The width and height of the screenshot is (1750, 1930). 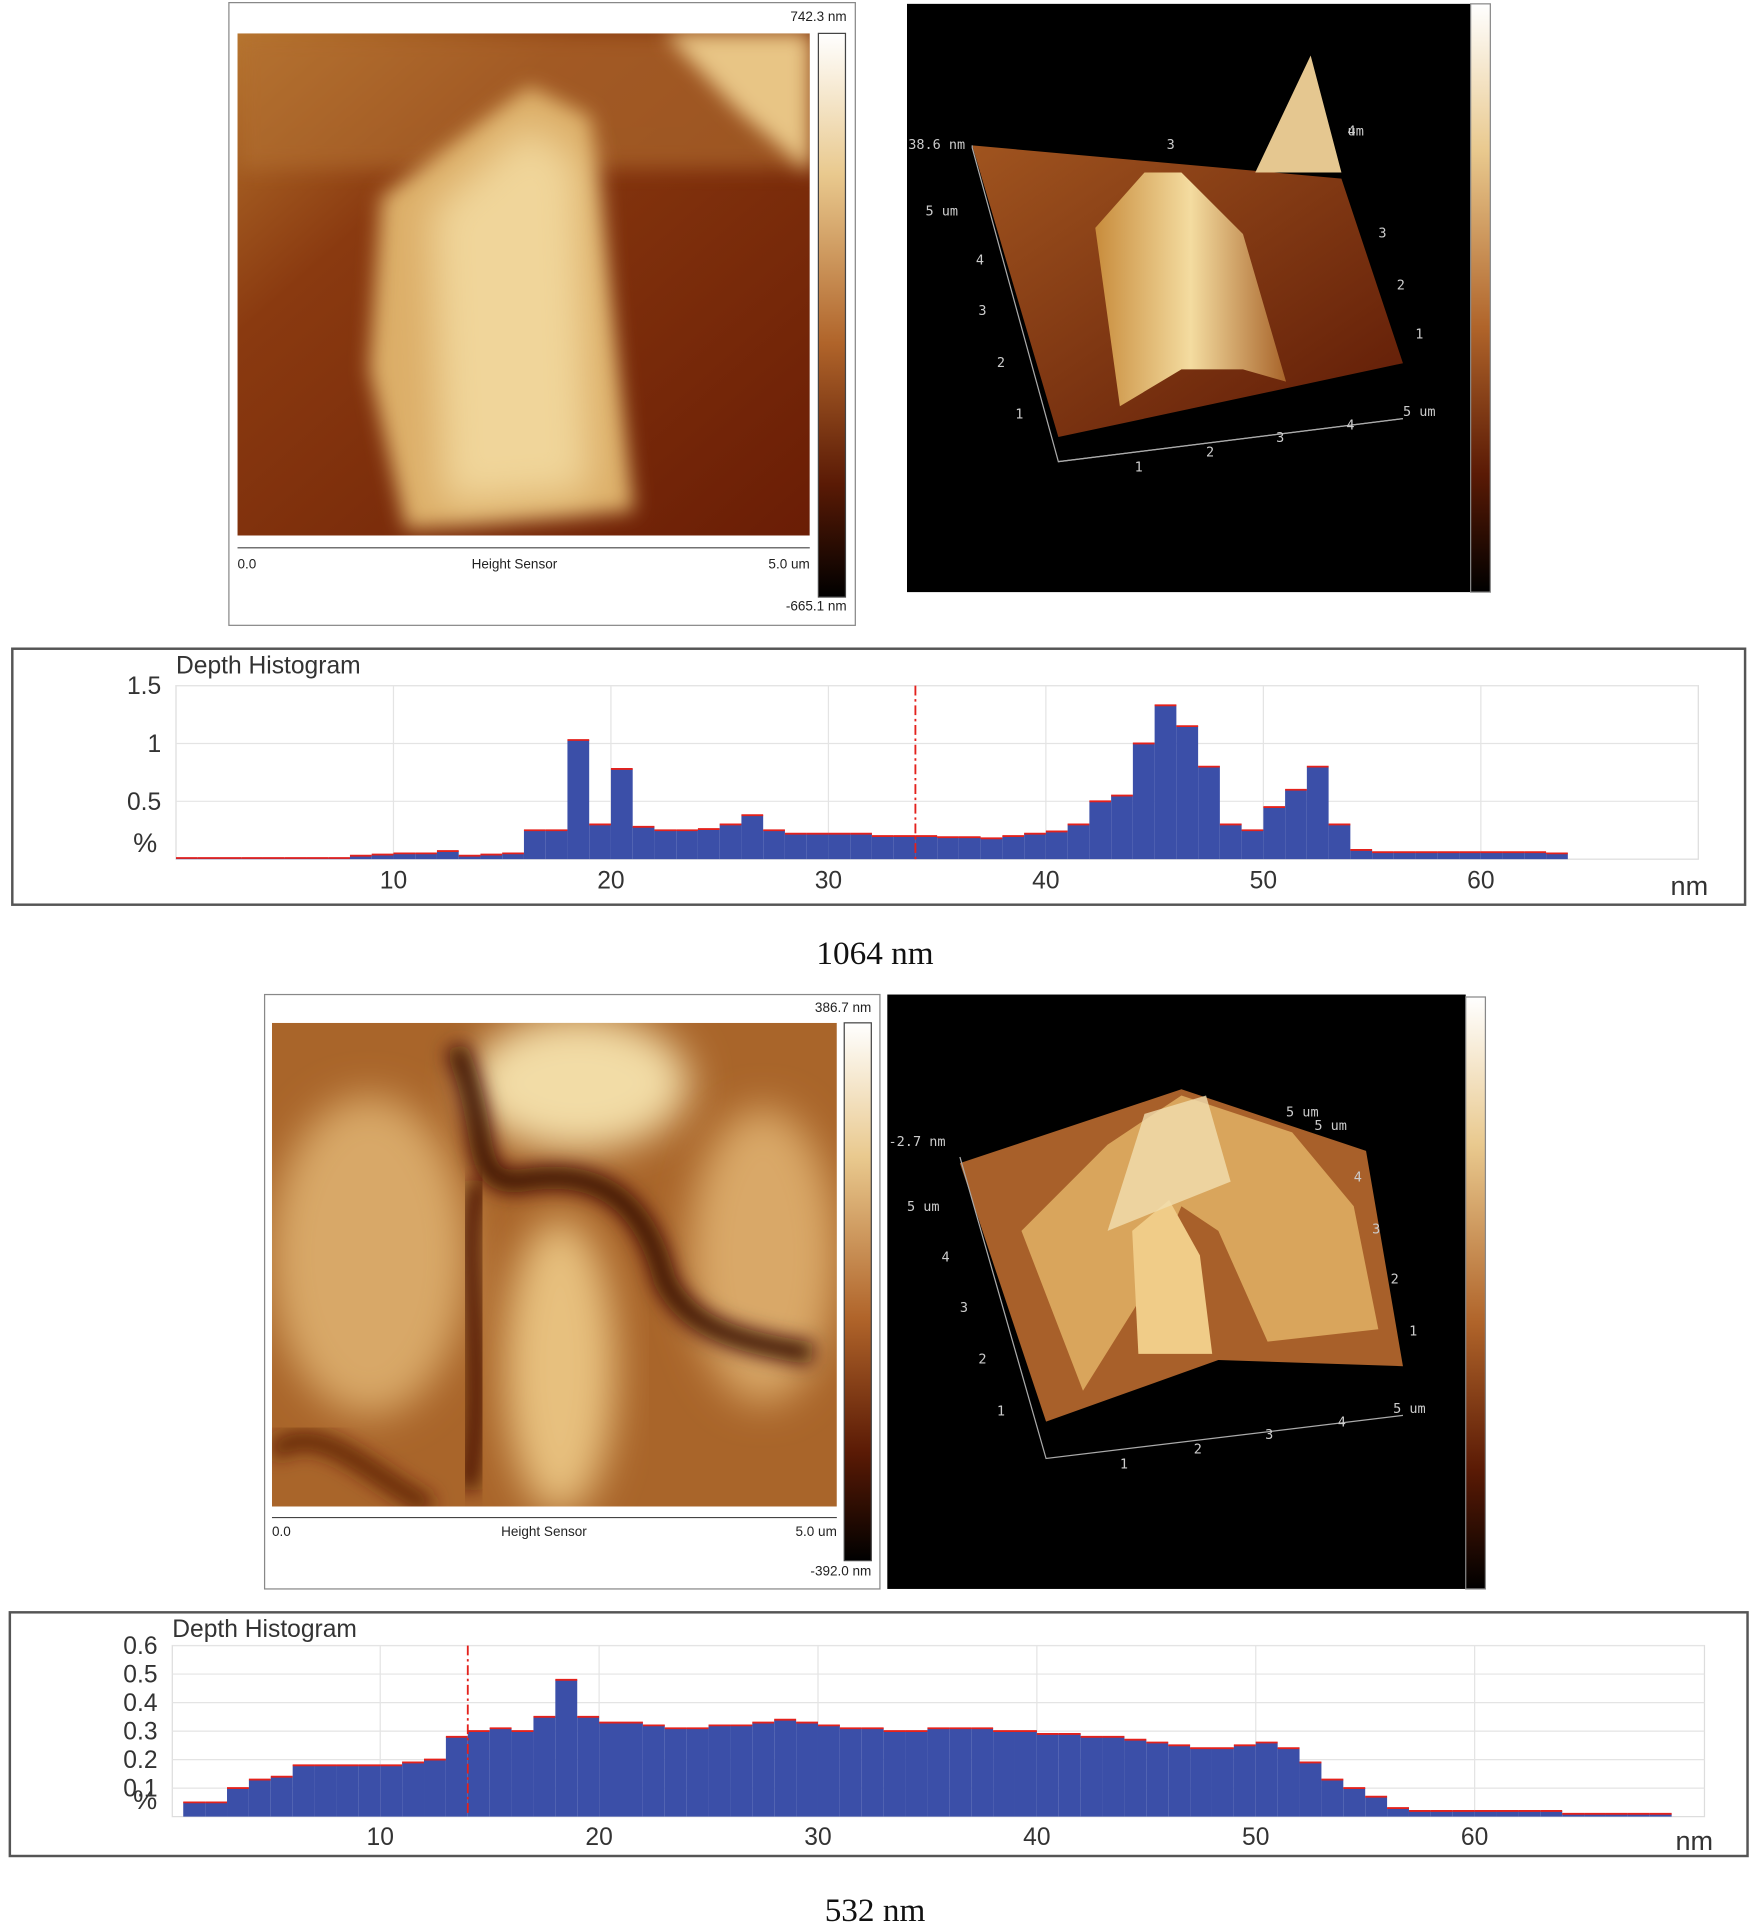 What do you see at coordinates (144, 686) in the screenshot?
I see `y-tick-label: 1.5` at bounding box center [144, 686].